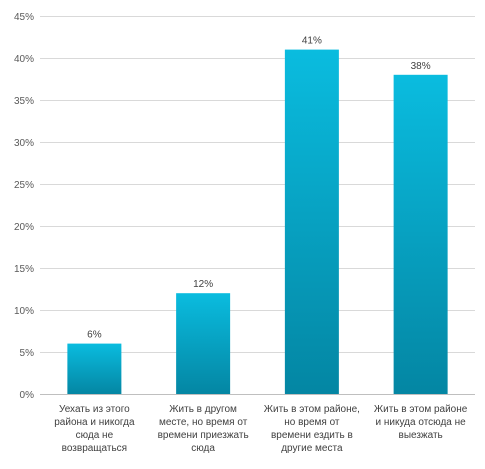  Describe the element at coordinates (24, 59) in the screenshot. I see `y-tick-label: 40%` at that location.